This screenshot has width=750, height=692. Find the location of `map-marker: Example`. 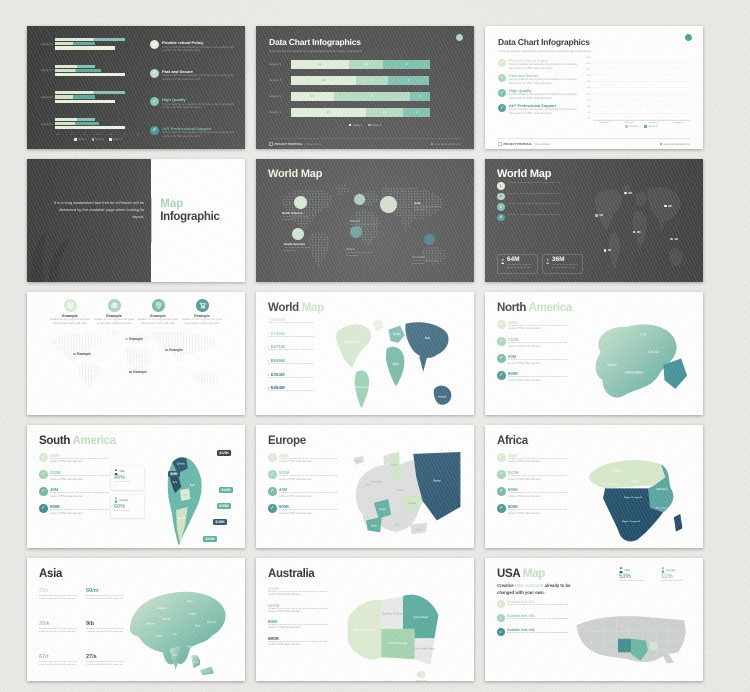

map-marker: Example is located at coordinates (140, 372).